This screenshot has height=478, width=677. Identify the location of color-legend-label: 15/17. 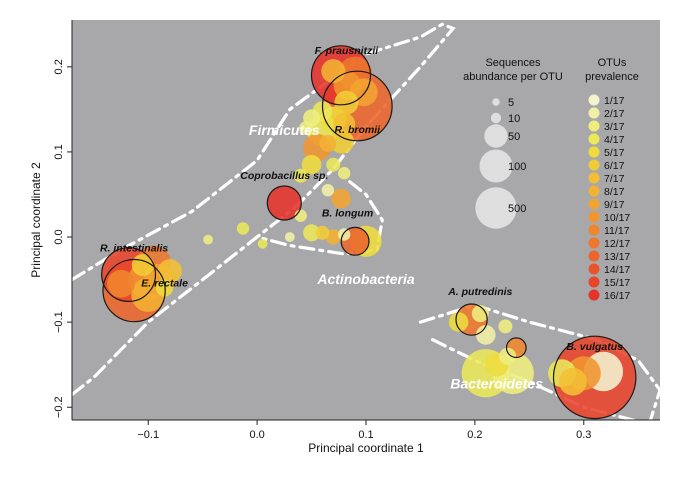
(617, 283).